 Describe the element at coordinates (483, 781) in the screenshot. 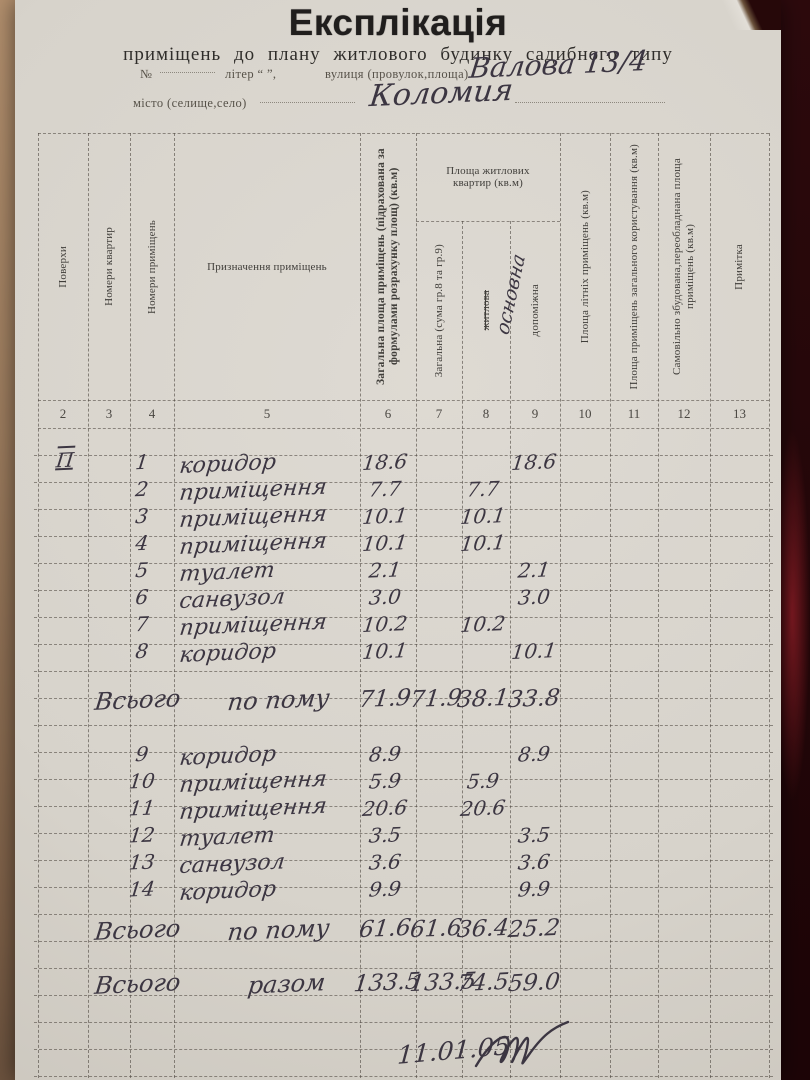

I see `room-main-area: 5.9` at that location.